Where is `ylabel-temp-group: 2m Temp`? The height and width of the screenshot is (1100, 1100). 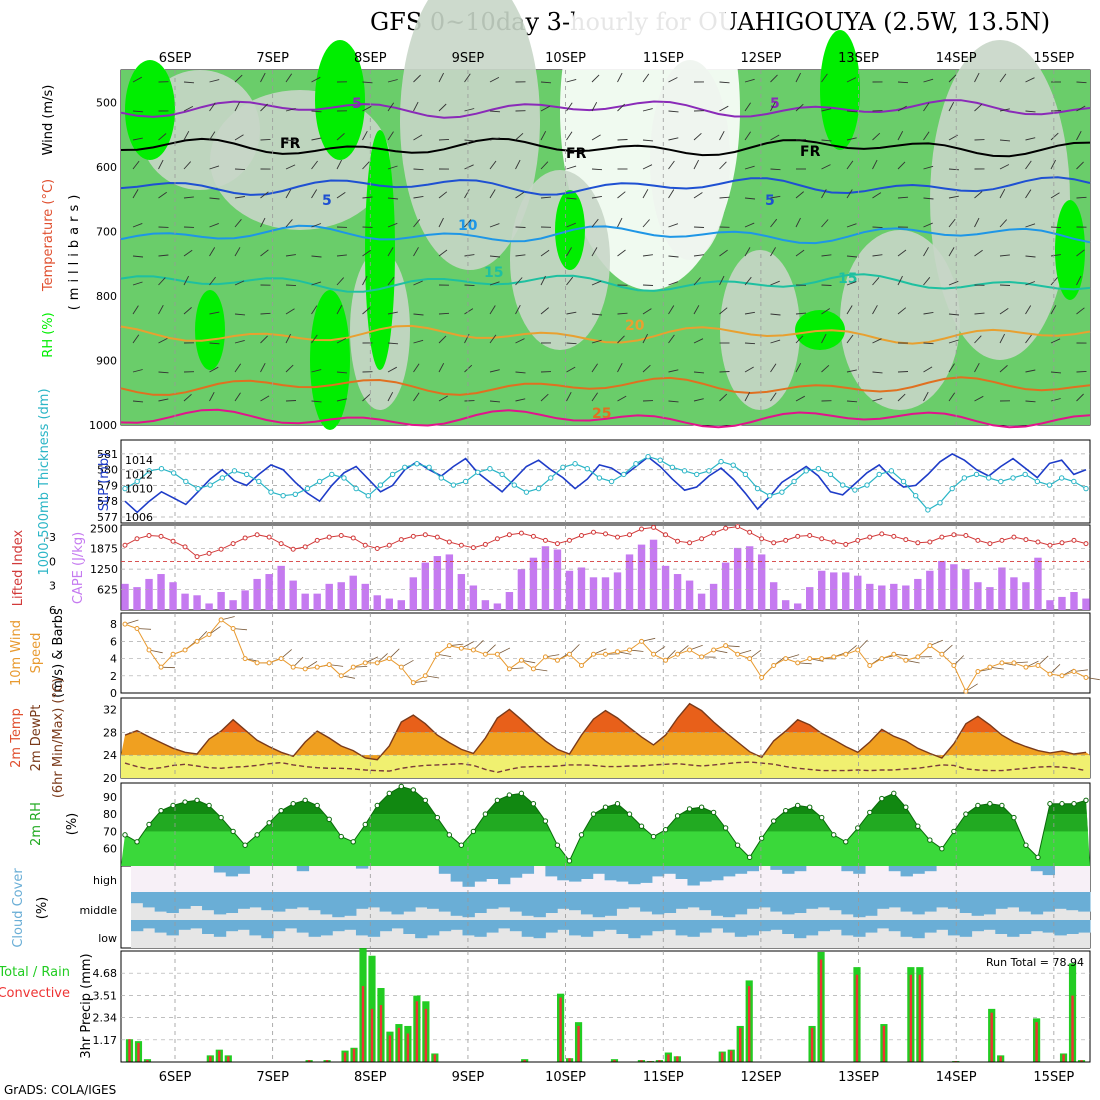
ylabel-temp-group: 2m Temp is located at coordinates (16, 738).